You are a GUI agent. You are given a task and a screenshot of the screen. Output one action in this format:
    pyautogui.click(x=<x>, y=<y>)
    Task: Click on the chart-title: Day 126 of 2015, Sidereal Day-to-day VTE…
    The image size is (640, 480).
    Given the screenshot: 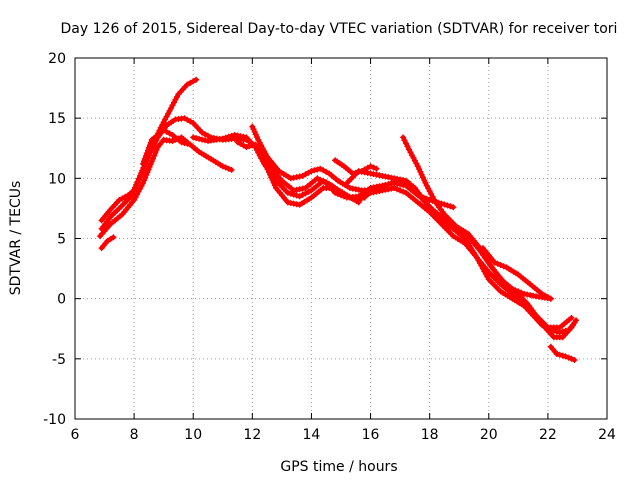 What is the action you would take?
    pyautogui.click(x=339, y=29)
    